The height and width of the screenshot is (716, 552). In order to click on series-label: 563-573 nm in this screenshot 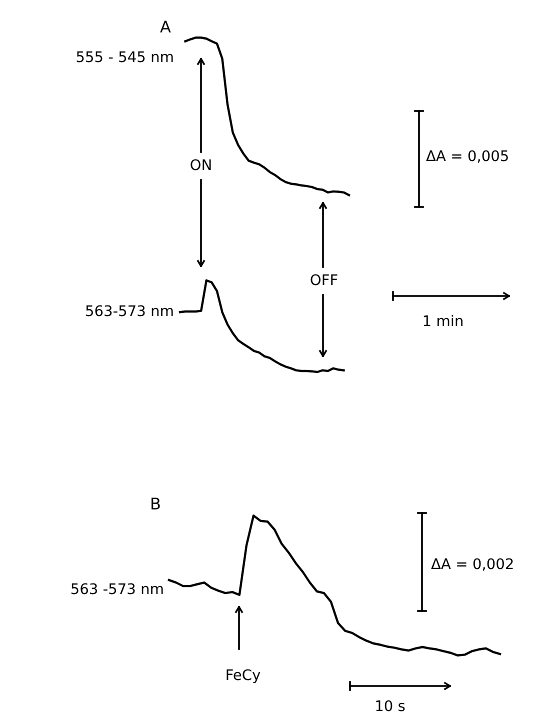, I will do `click(129, 310)`.